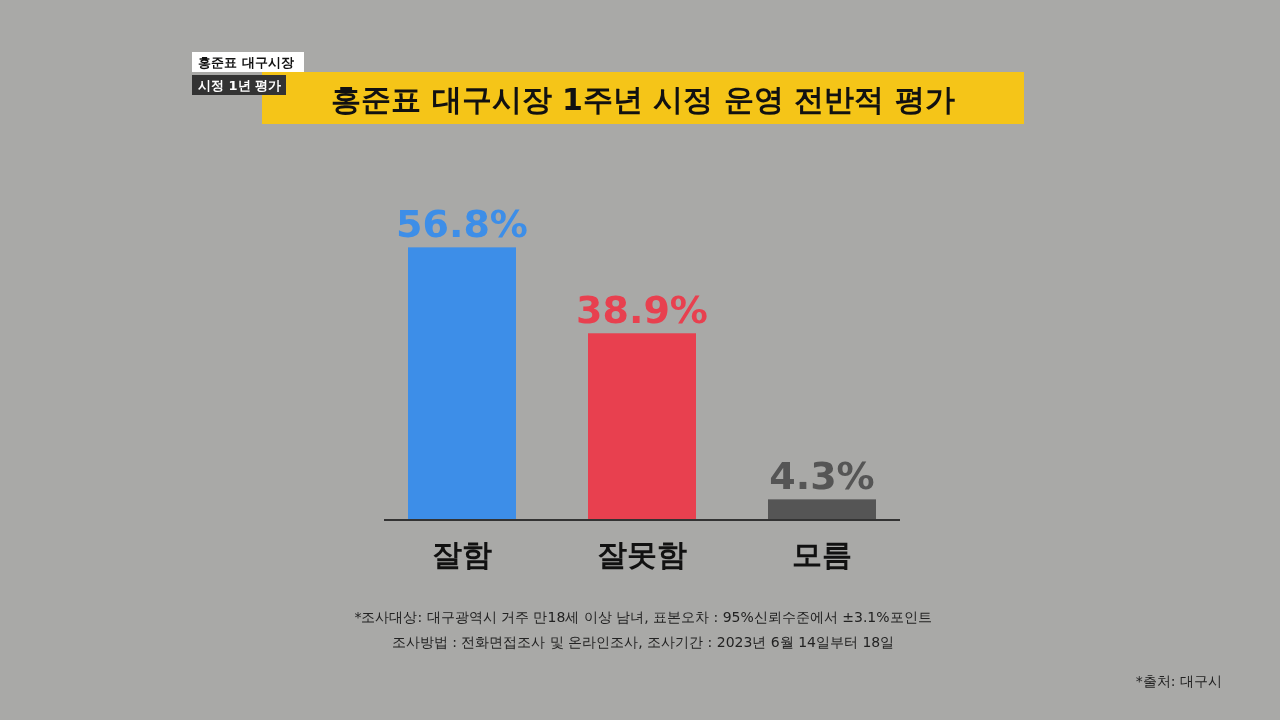  Describe the element at coordinates (642, 554) in the screenshot. I see `x-tick-label: 잘못함` at that location.